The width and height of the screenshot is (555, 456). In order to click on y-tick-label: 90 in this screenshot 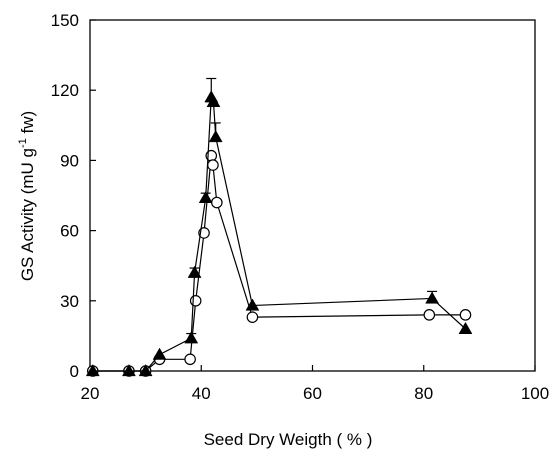, I will do `click(69, 160)`.